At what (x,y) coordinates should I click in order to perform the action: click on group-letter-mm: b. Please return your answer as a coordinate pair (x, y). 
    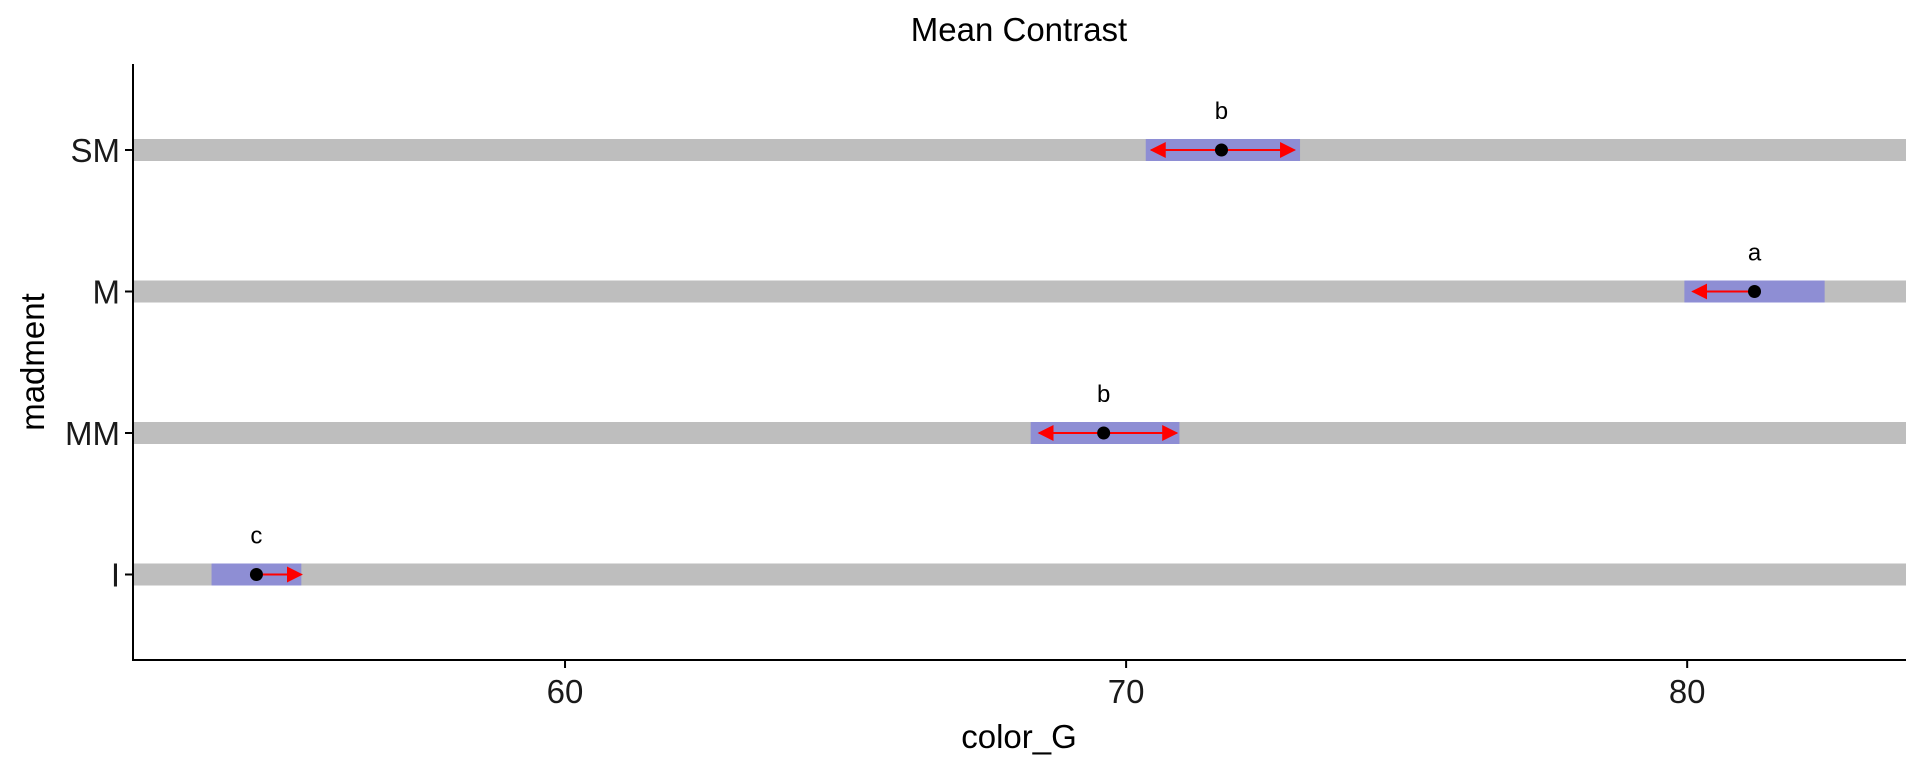
    Looking at the image, I should click on (1103, 394).